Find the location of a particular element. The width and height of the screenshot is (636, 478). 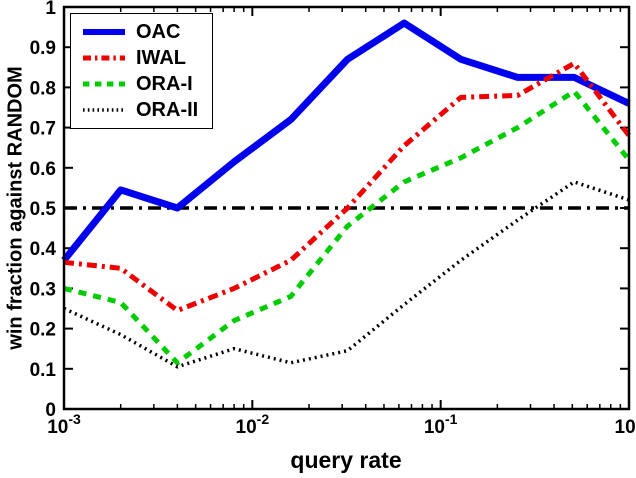

svg-text: 0.3 is located at coordinates (43, 289).